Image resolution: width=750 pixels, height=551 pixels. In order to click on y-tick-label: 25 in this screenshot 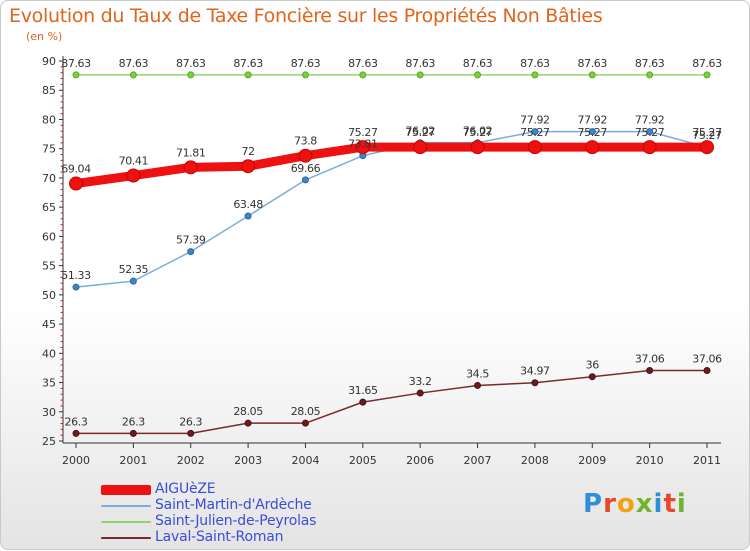, I will do `click(49, 441)`.